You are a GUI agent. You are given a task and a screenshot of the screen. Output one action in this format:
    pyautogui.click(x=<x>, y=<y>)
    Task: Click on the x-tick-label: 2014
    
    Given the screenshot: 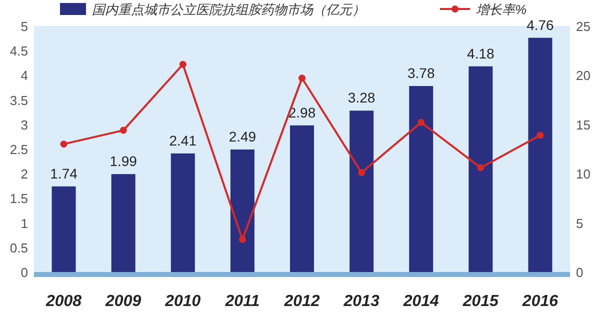 What is the action you would take?
    pyautogui.click(x=421, y=301)
    